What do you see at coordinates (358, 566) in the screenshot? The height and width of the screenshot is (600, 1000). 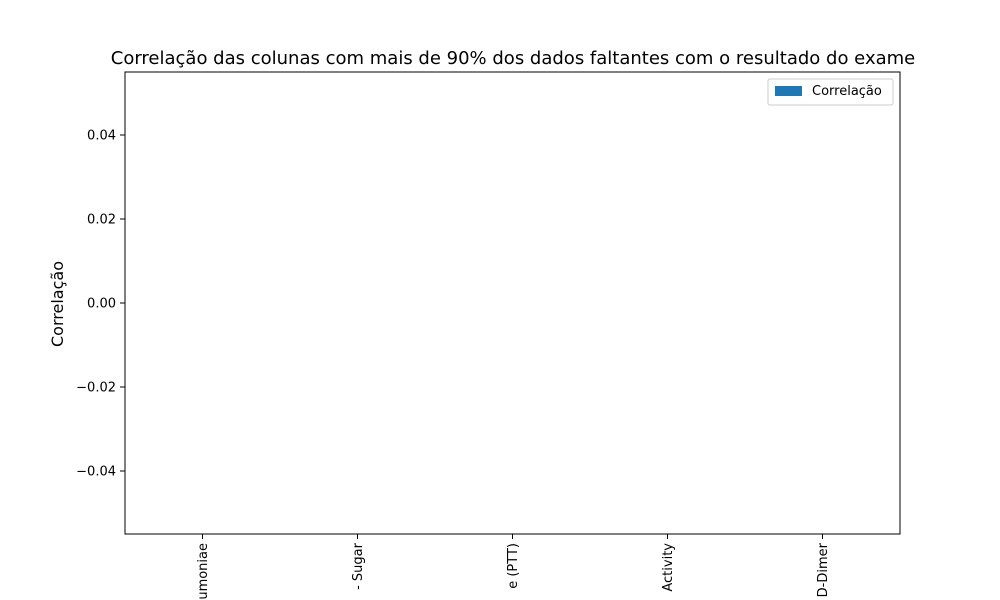 I see `x-tick-label: - Sugar` at bounding box center [358, 566].